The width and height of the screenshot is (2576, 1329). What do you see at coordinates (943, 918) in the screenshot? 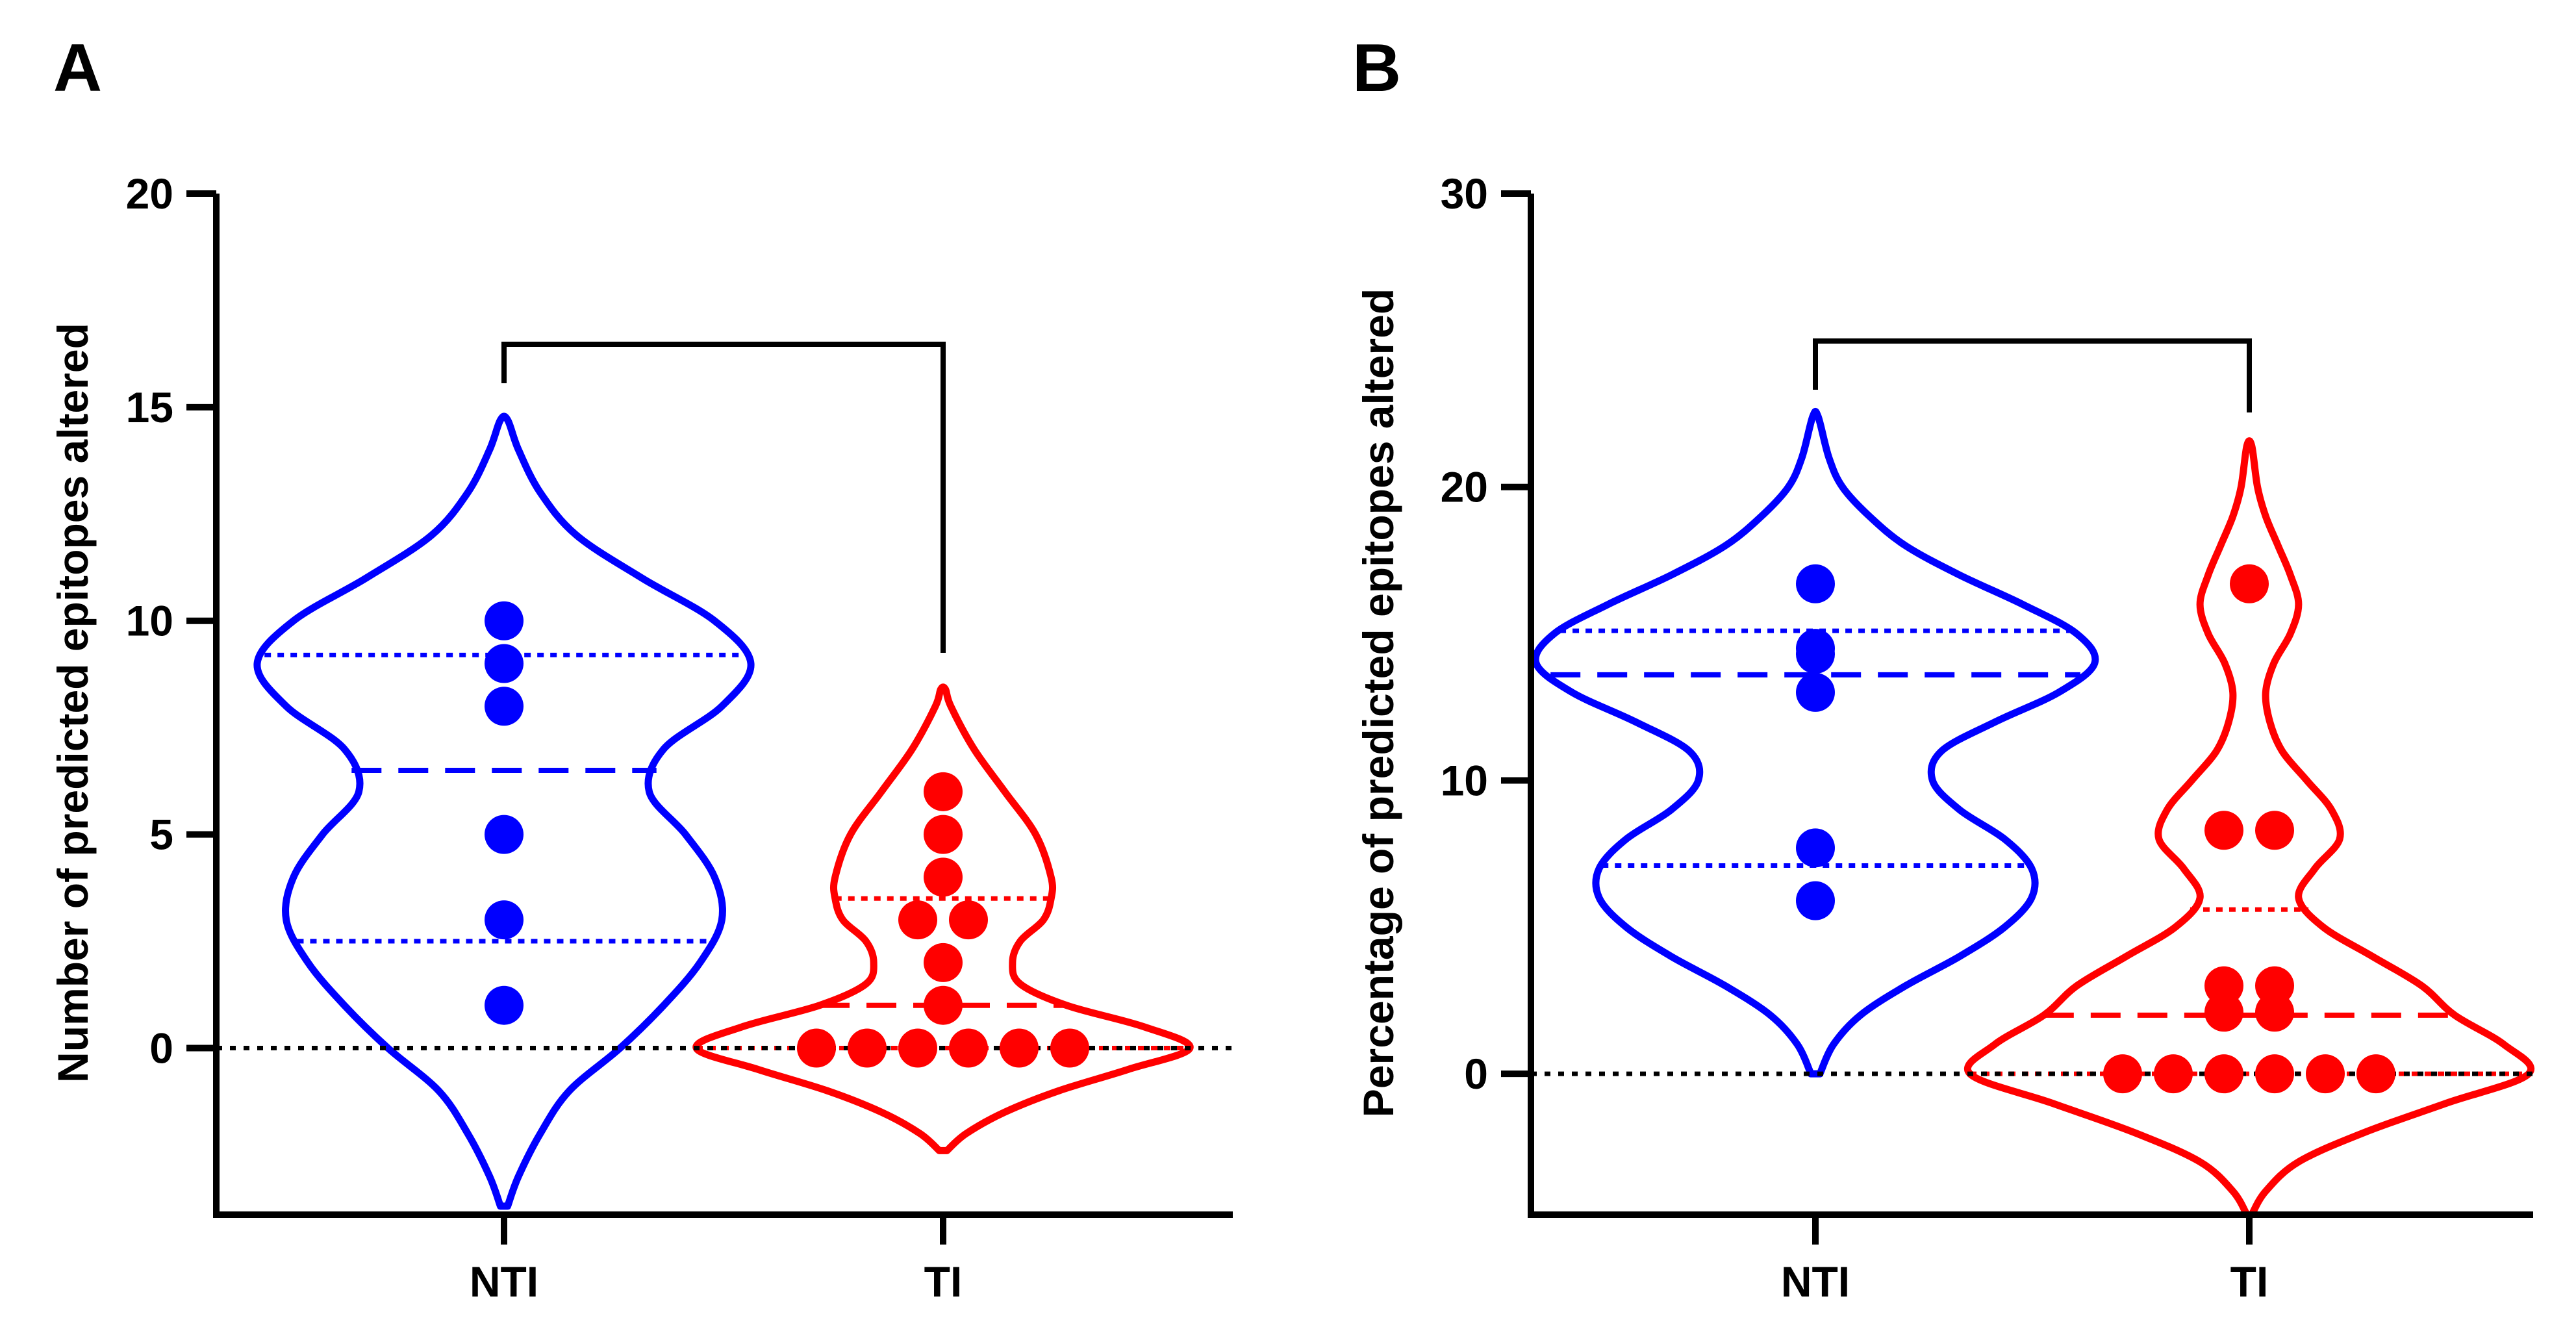
I see `panel-a-violin-ti` at bounding box center [943, 918].